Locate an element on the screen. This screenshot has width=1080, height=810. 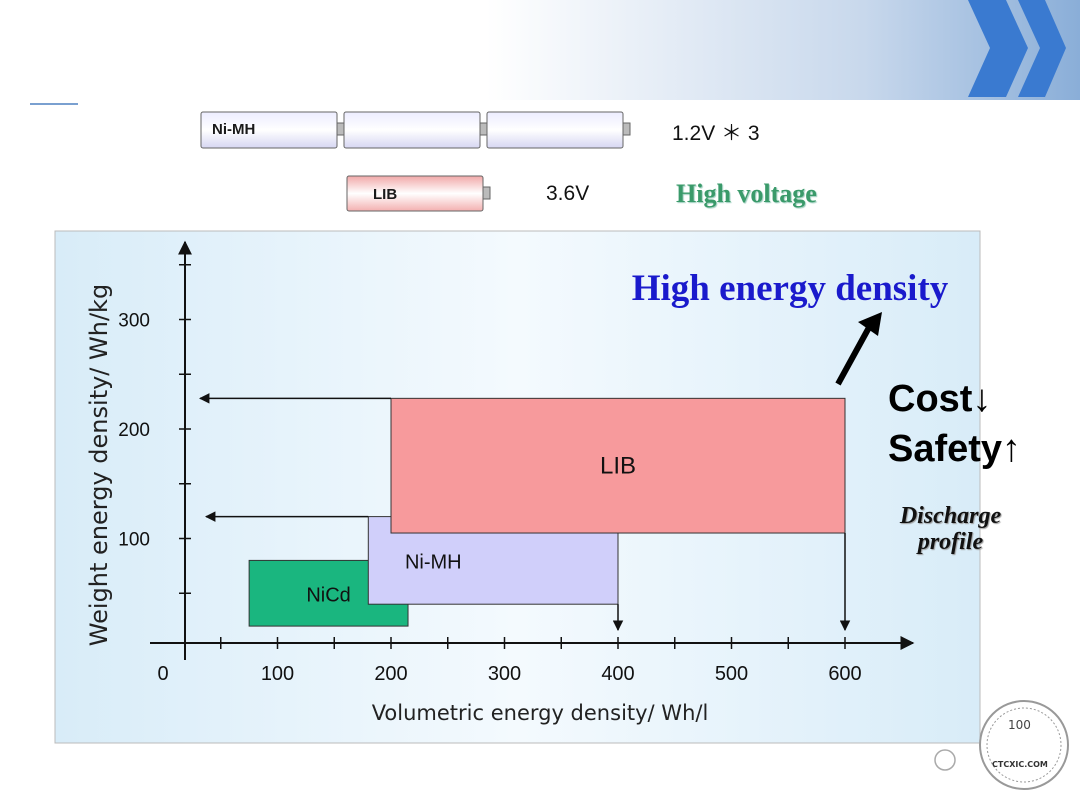
high-density-arrow is located at coordinates (855, 353).